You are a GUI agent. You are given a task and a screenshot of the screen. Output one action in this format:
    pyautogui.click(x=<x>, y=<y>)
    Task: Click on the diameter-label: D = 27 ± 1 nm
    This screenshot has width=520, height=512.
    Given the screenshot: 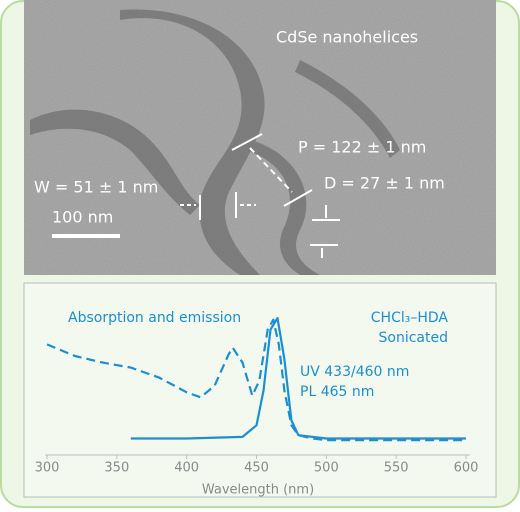 What is the action you would take?
    pyautogui.click(x=384, y=183)
    